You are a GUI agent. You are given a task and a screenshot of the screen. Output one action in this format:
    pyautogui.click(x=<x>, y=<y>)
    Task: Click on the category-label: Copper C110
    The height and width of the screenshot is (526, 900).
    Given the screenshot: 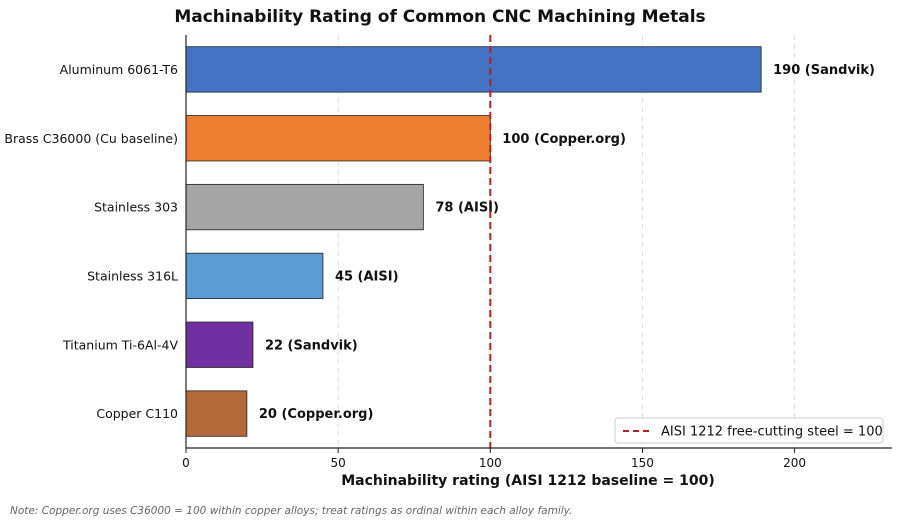 What is the action you would take?
    pyautogui.click(x=137, y=413)
    